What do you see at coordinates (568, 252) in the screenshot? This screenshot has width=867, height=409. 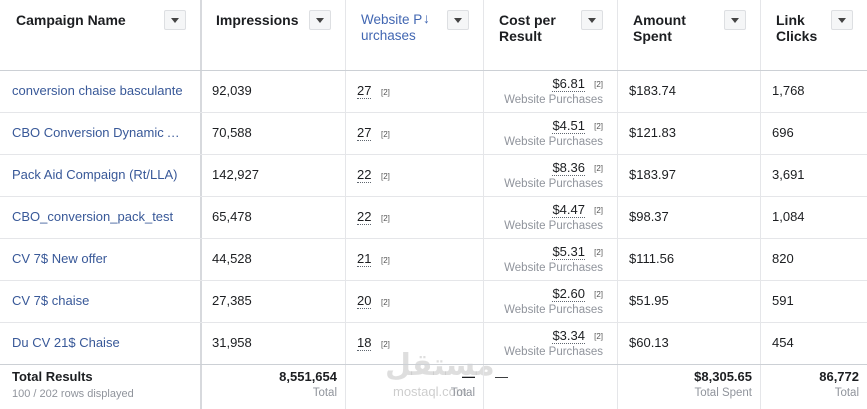 I see `cost: $5.31` at bounding box center [568, 252].